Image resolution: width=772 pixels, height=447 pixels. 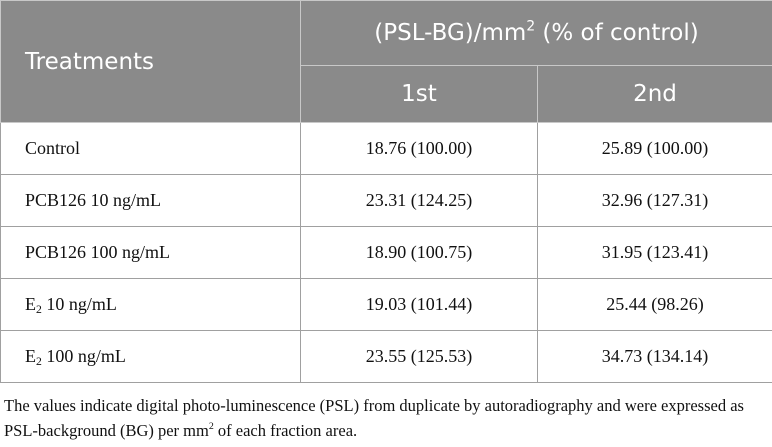 What do you see at coordinates (150, 148) in the screenshot?
I see `treatment-cell: Control` at bounding box center [150, 148].